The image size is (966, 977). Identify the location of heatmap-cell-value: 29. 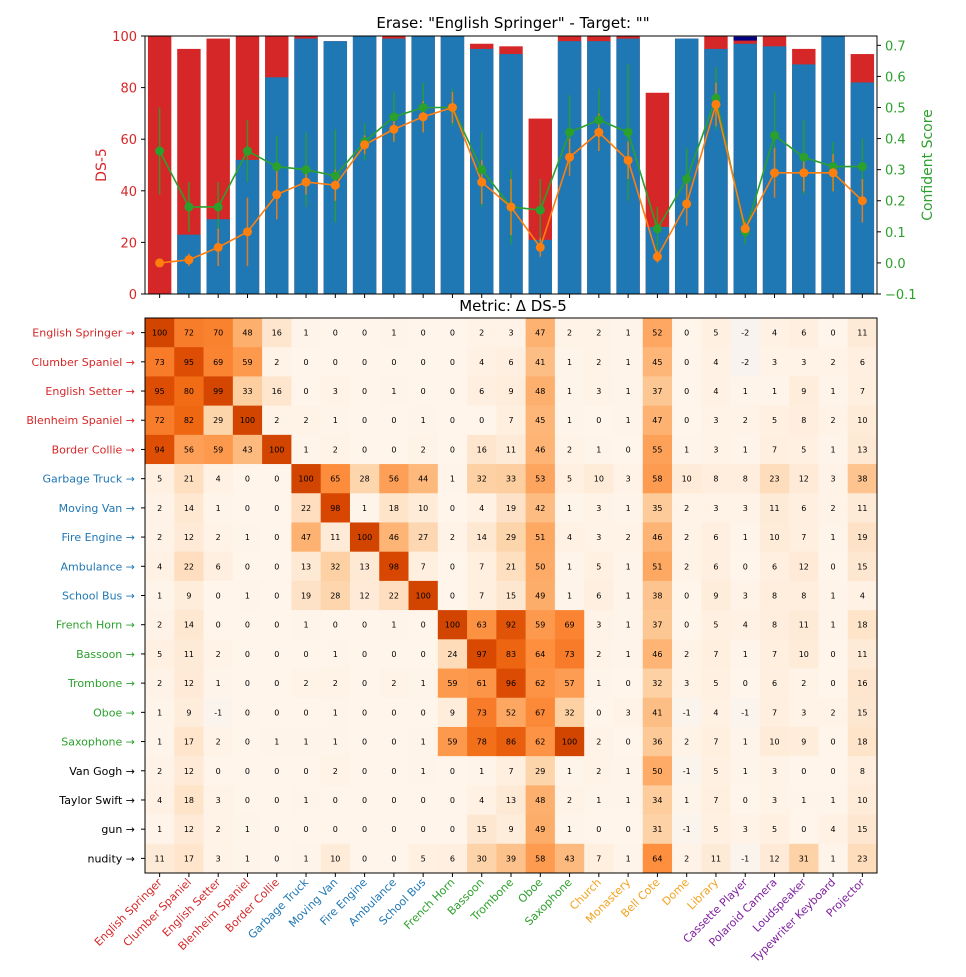
(218, 420).